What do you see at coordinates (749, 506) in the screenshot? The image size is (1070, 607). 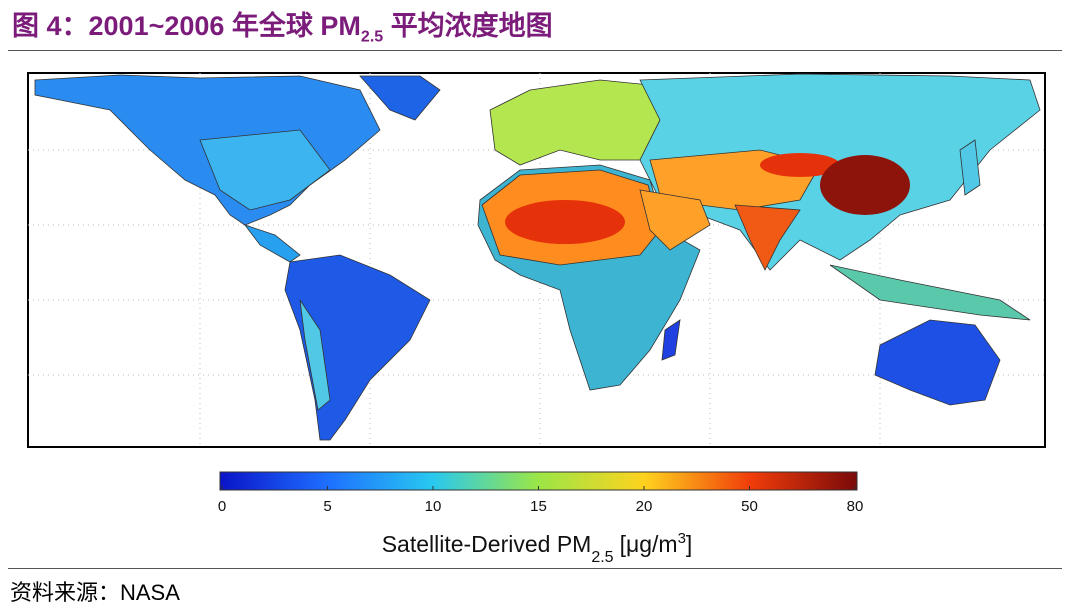 I see `tick-label: 50` at bounding box center [749, 506].